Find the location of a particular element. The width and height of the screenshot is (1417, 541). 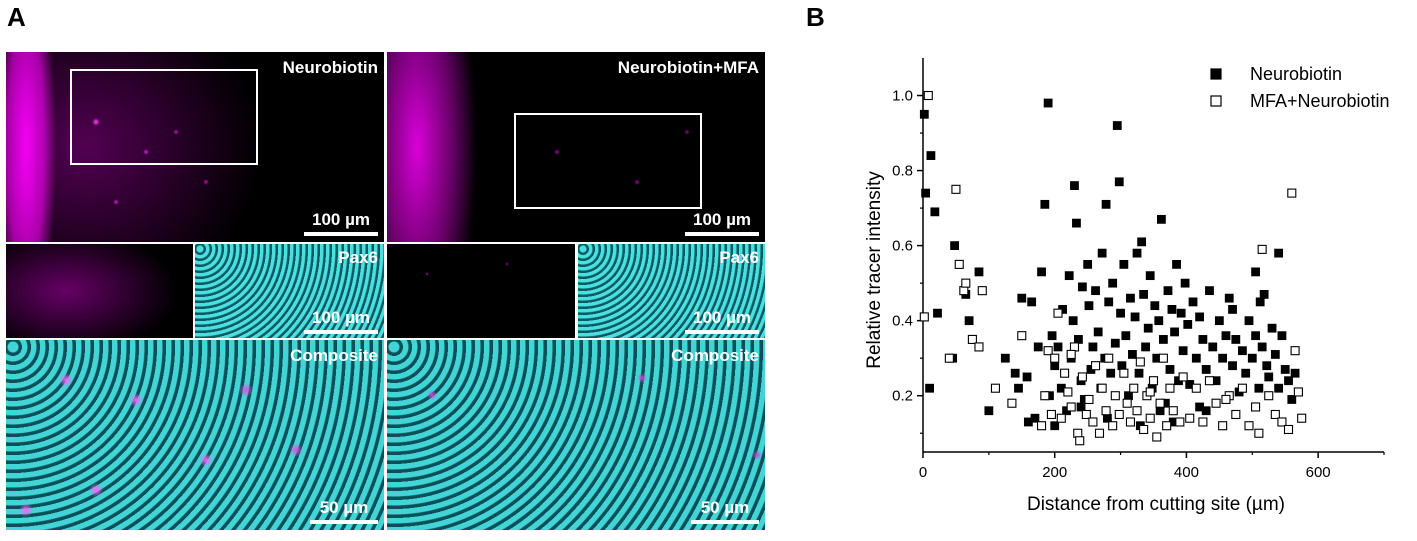

micrograph-neurobiotin: Neurobiotin 100 µm is located at coordinates (195, 147).